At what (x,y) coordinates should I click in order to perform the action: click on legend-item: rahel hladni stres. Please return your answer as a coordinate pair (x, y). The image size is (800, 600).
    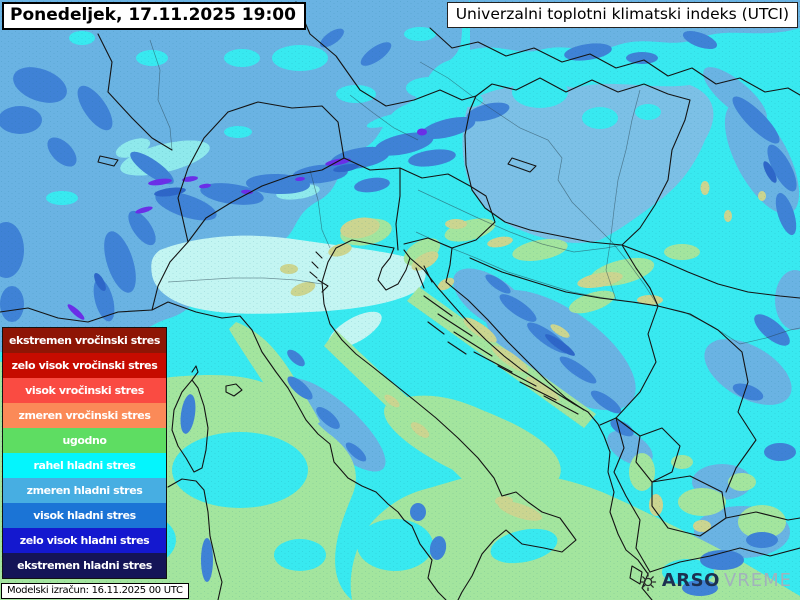
    Looking at the image, I should click on (84, 465).